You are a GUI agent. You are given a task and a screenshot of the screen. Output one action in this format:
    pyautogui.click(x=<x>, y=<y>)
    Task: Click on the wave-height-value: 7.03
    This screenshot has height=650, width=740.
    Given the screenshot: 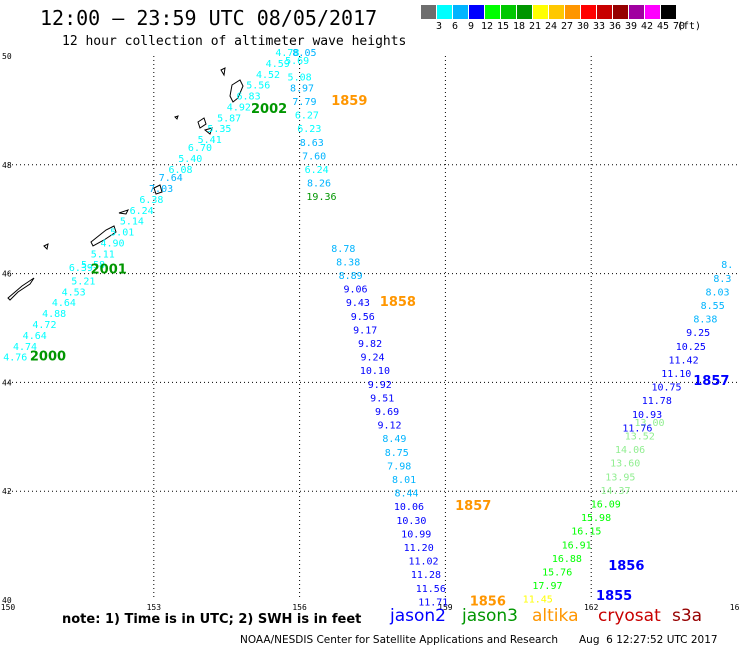 What is the action you would take?
    pyautogui.click(x=161, y=189)
    